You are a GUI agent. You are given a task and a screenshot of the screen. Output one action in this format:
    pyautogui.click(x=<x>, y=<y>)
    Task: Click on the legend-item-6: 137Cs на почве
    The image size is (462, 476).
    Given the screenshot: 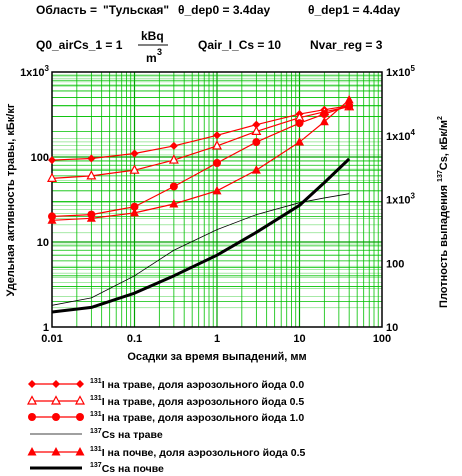 What is the action you would take?
    pyautogui.click(x=97, y=468)
    